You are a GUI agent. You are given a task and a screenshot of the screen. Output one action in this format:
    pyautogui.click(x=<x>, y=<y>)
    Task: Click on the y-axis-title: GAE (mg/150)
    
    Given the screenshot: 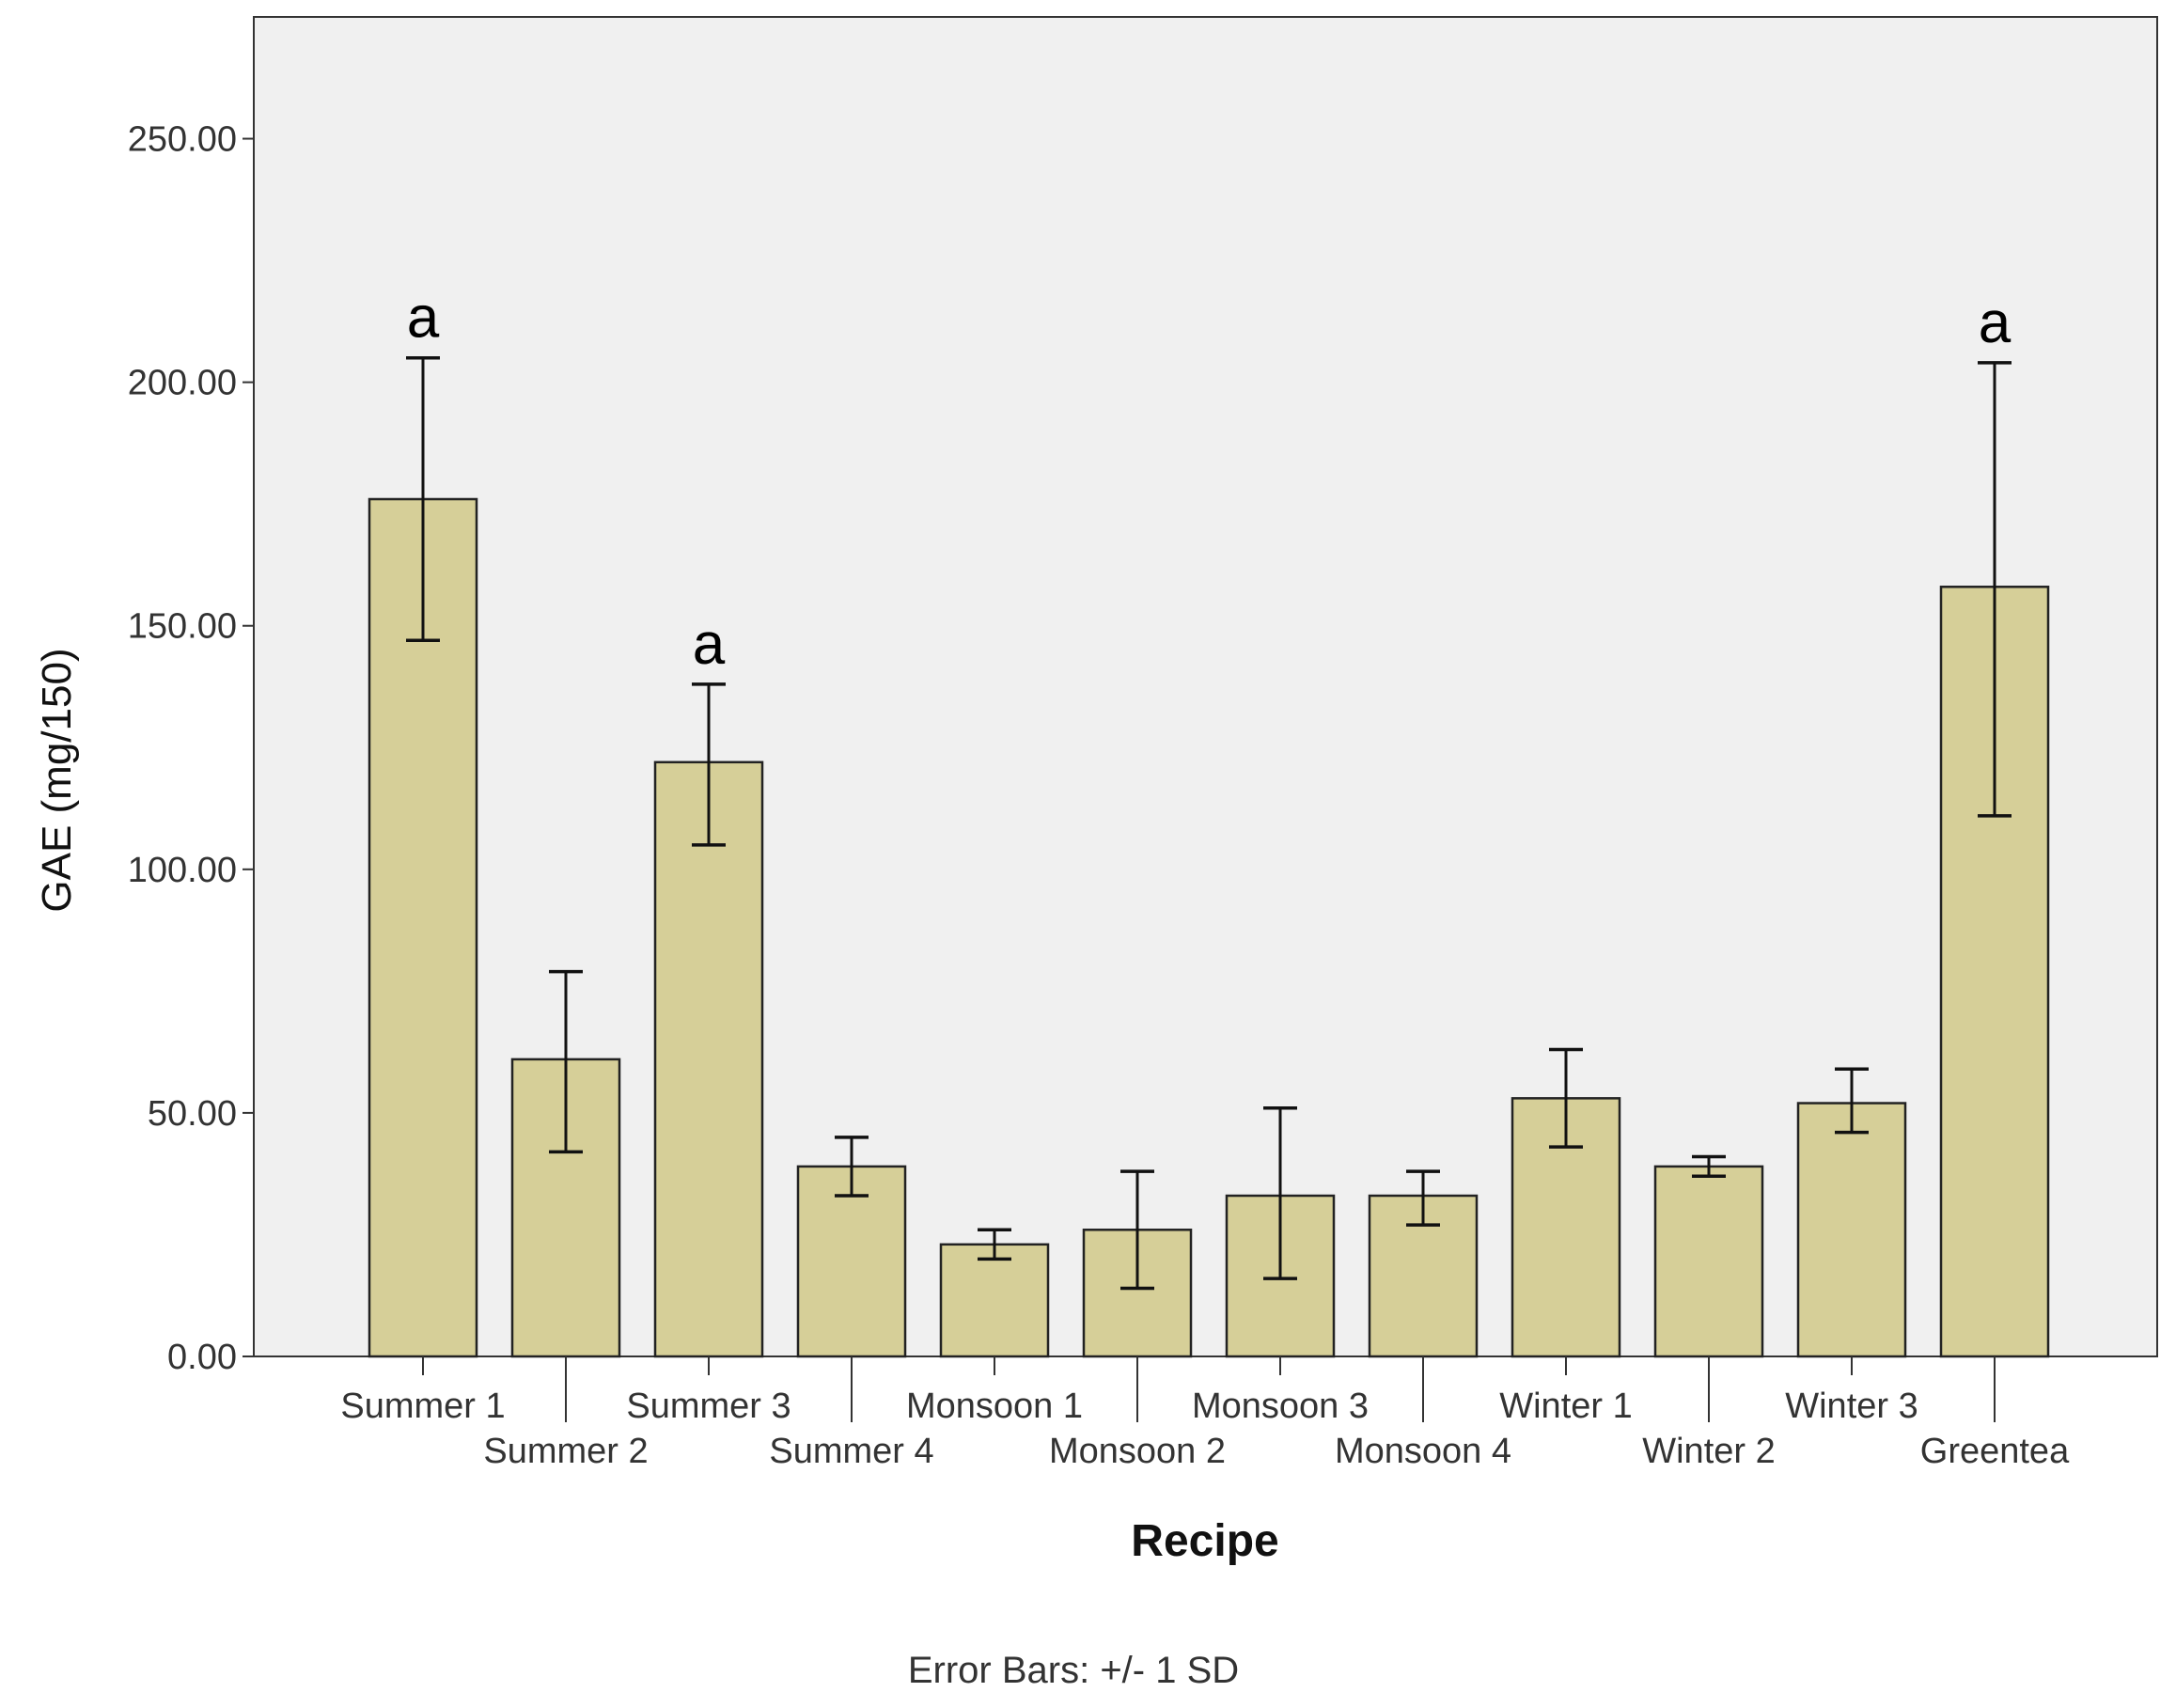 What is the action you would take?
    pyautogui.click(x=57, y=780)
    